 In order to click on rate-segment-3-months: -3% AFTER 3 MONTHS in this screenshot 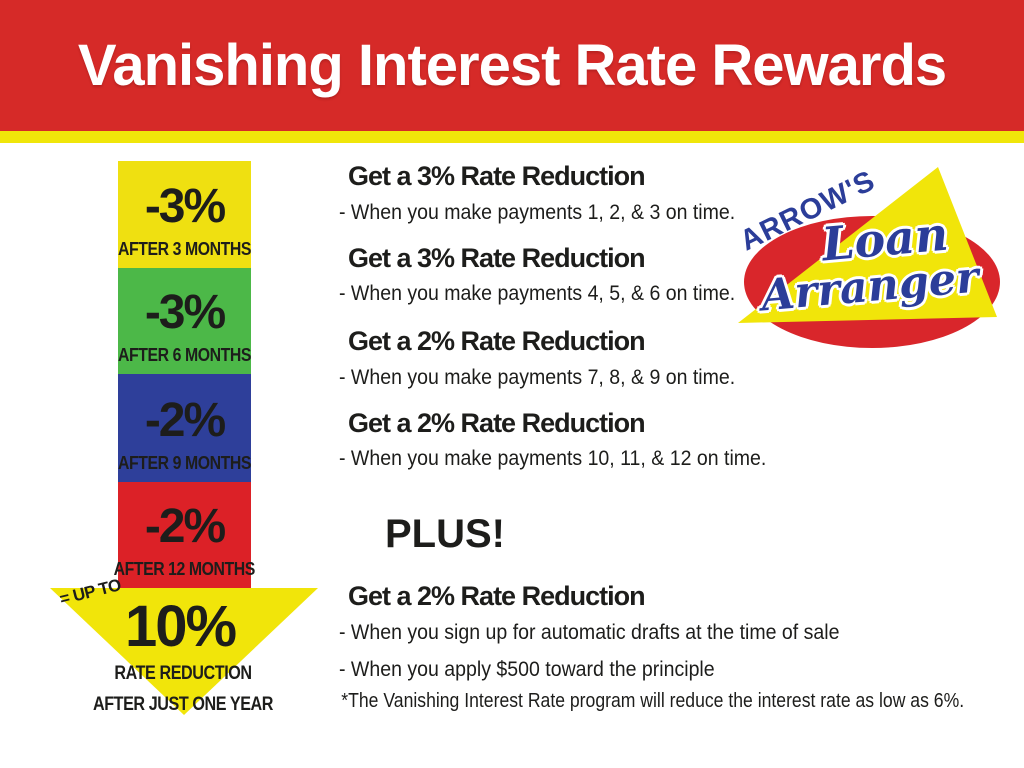, I will do `click(184, 214)`.